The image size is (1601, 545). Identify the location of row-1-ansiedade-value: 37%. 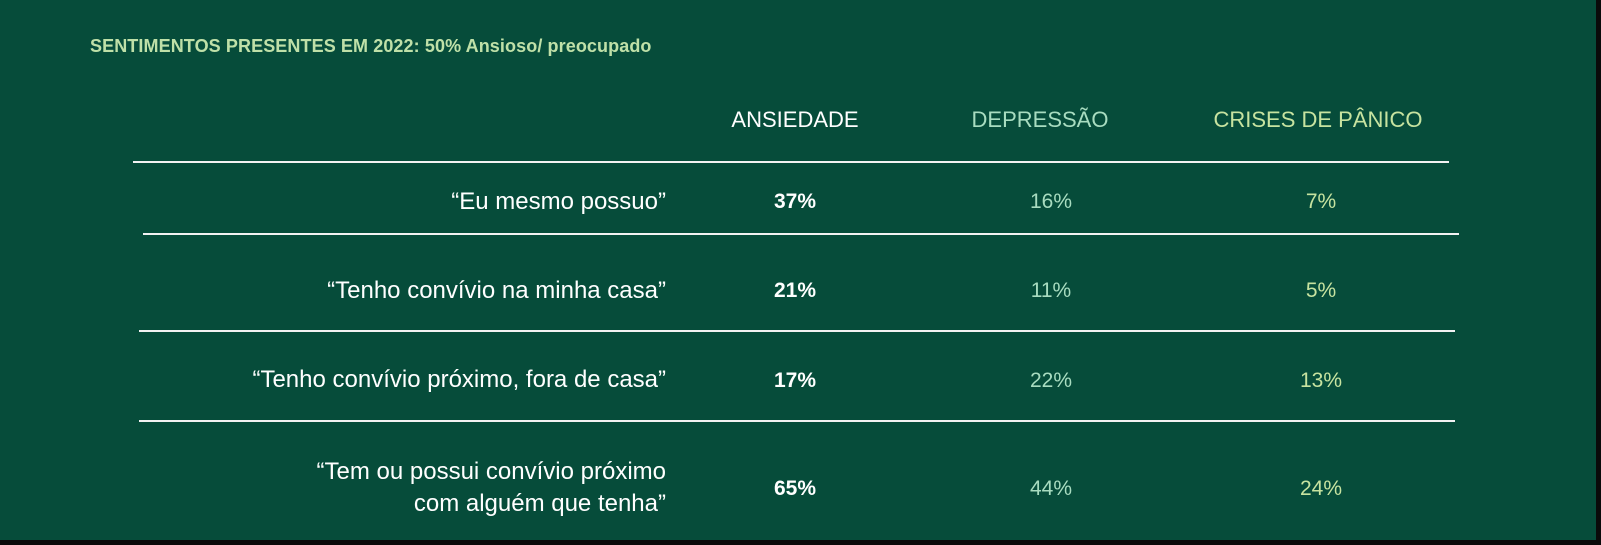
(795, 201).